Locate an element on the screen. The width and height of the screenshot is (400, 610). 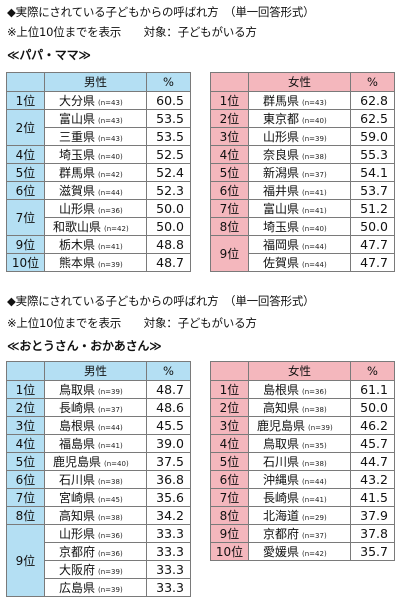
percent-value: 44.7 is located at coordinates (372, 461).